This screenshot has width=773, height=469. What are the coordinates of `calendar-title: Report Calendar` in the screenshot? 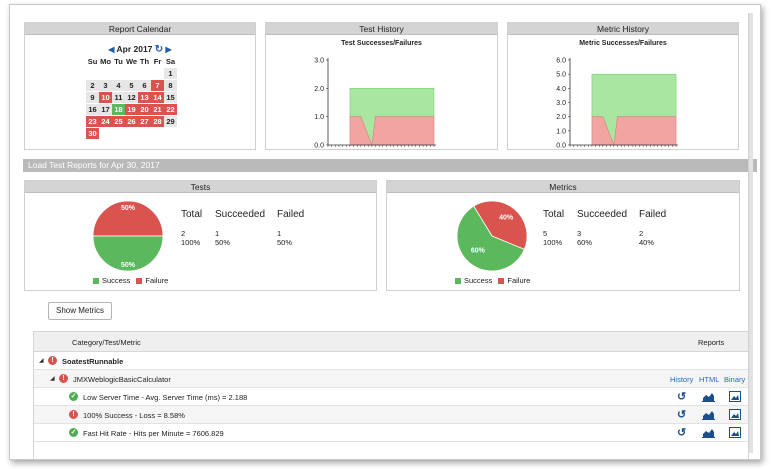 It's located at (140, 29).